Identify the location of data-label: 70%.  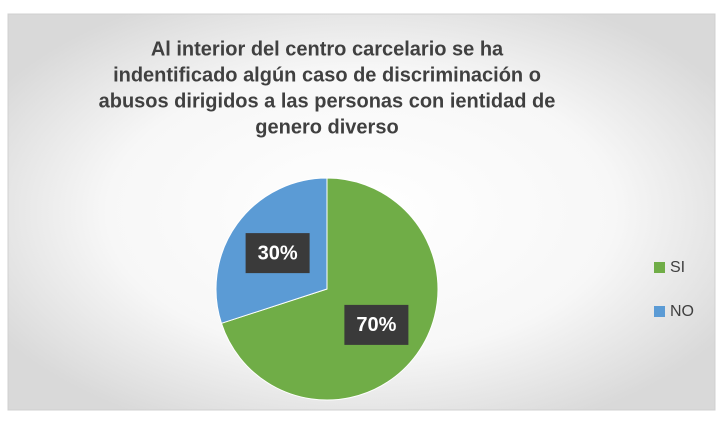
(376, 325).